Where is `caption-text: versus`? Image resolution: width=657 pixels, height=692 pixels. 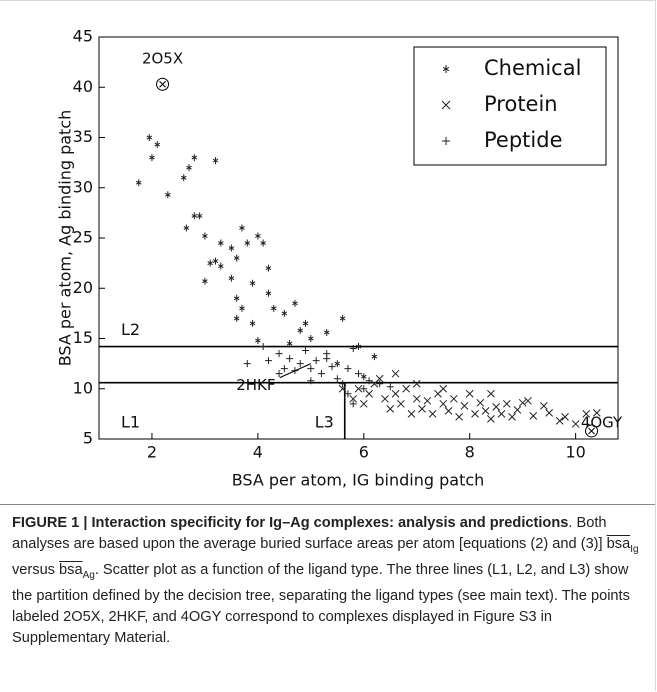
caption-text: versus is located at coordinates (36, 569).